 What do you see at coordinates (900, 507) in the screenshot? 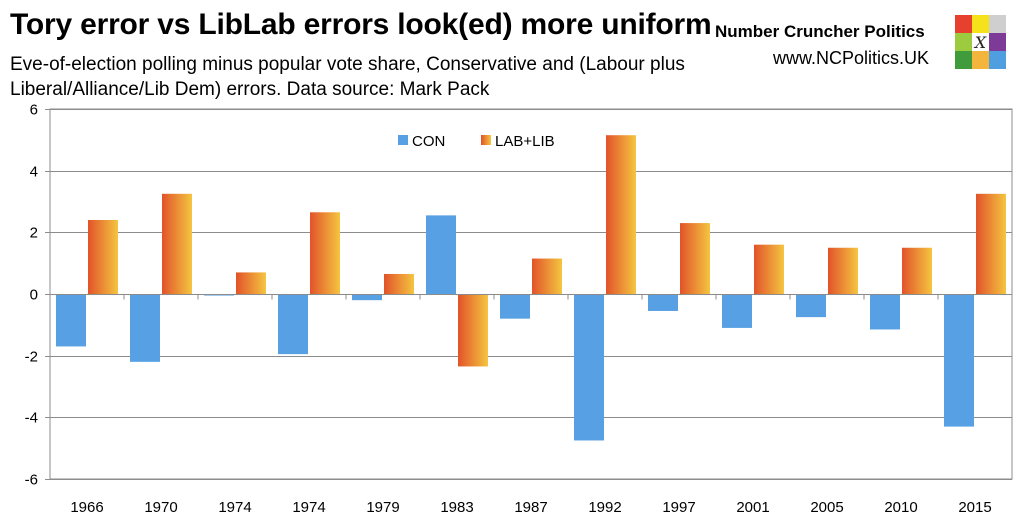
I see `x-tick-label: 2010` at bounding box center [900, 507].